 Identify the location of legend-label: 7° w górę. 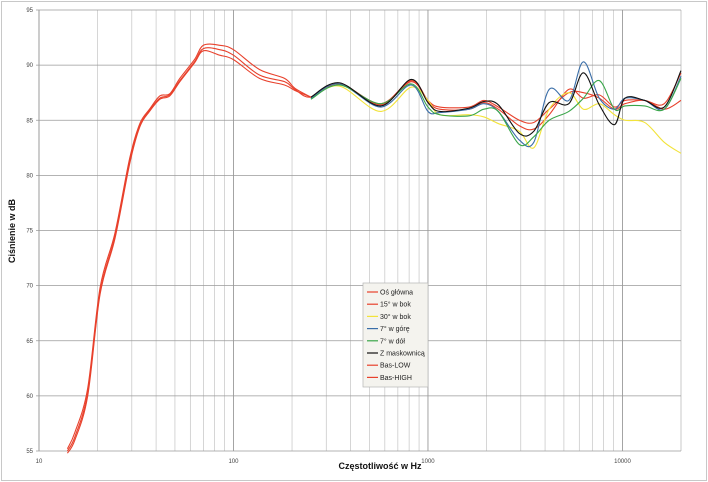
(395, 329).